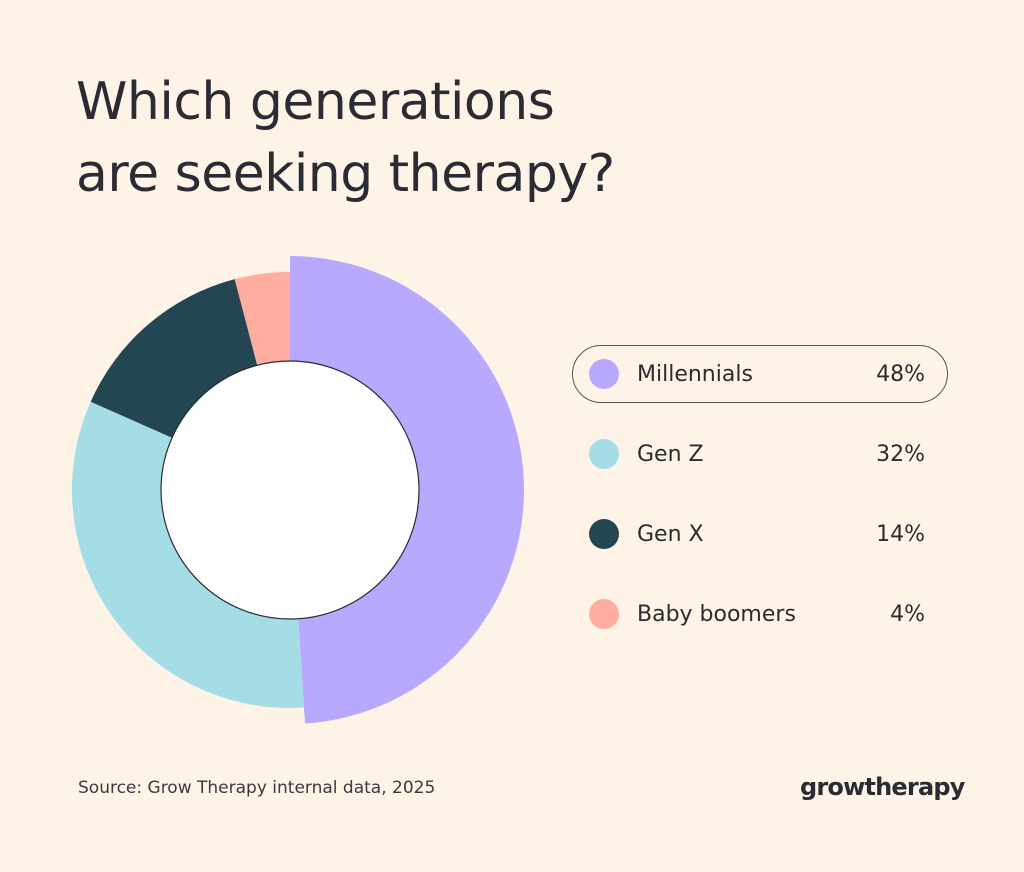 This screenshot has width=1024, height=872. What do you see at coordinates (695, 374) in the screenshot?
I see `legend-label: Millennials` at bounding box center [695, 374].